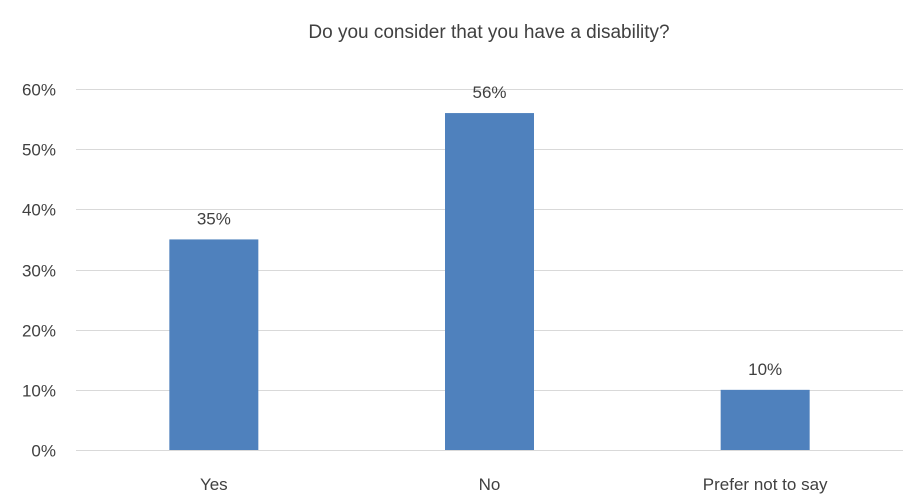 Image resolution: width=919 pixels, height=499 pixels. I want to click on y-tick-label: 0%, so click(43, 451).